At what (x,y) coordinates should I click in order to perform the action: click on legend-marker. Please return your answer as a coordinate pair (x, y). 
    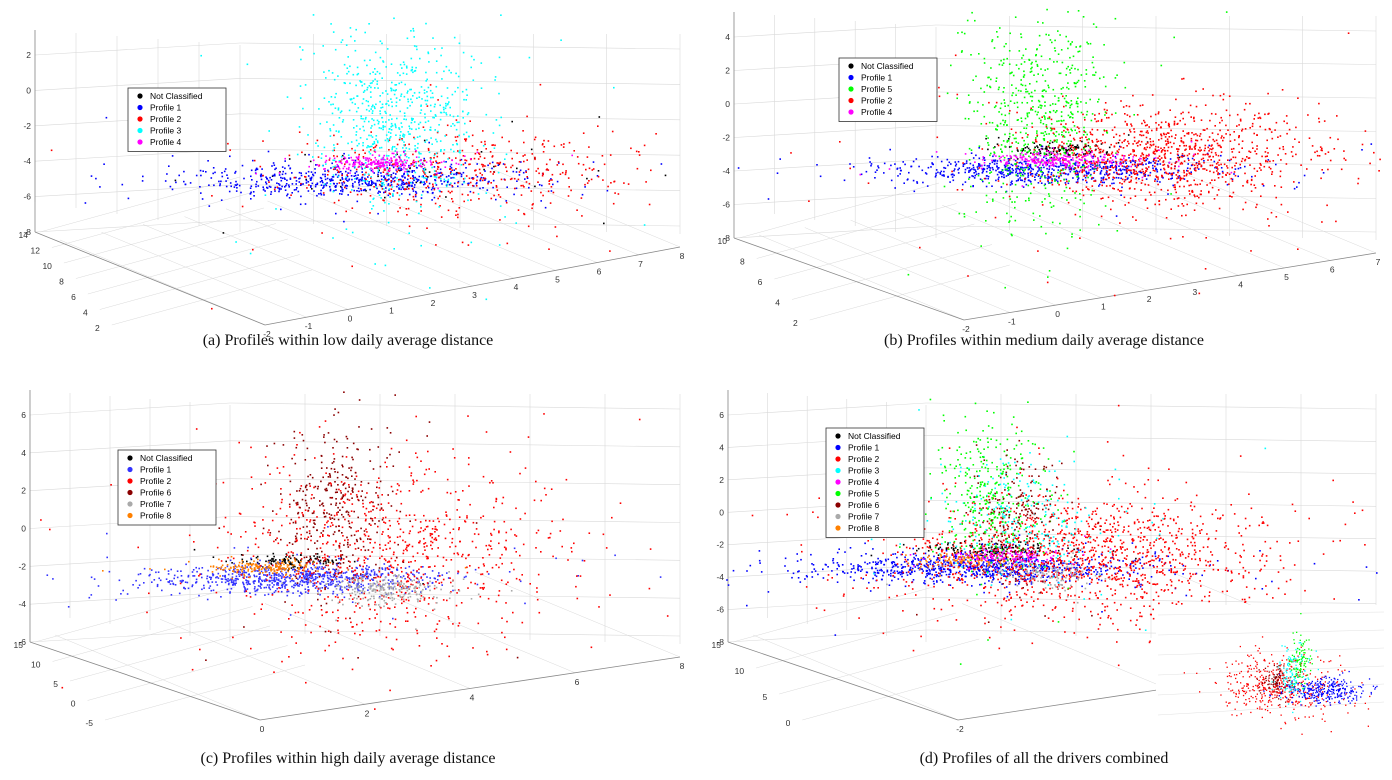
    Looking at the image, I should click on (851, 100).